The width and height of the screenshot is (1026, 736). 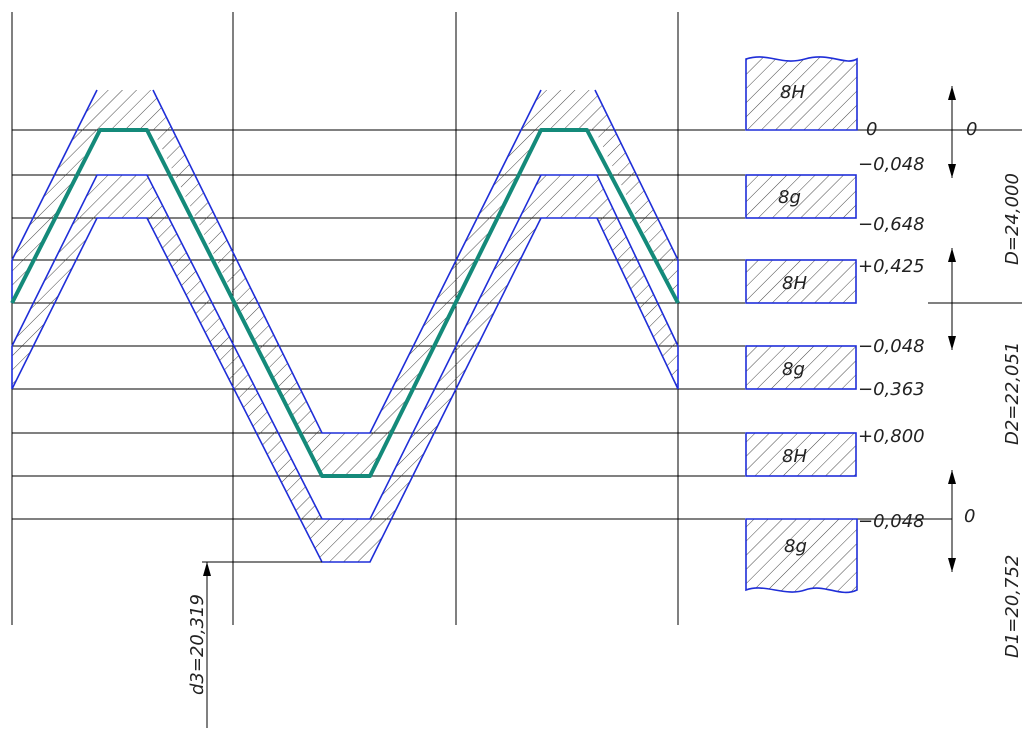 I want to click on tolerance-box-bolt-major: 8g, so click(x=801, y=196).